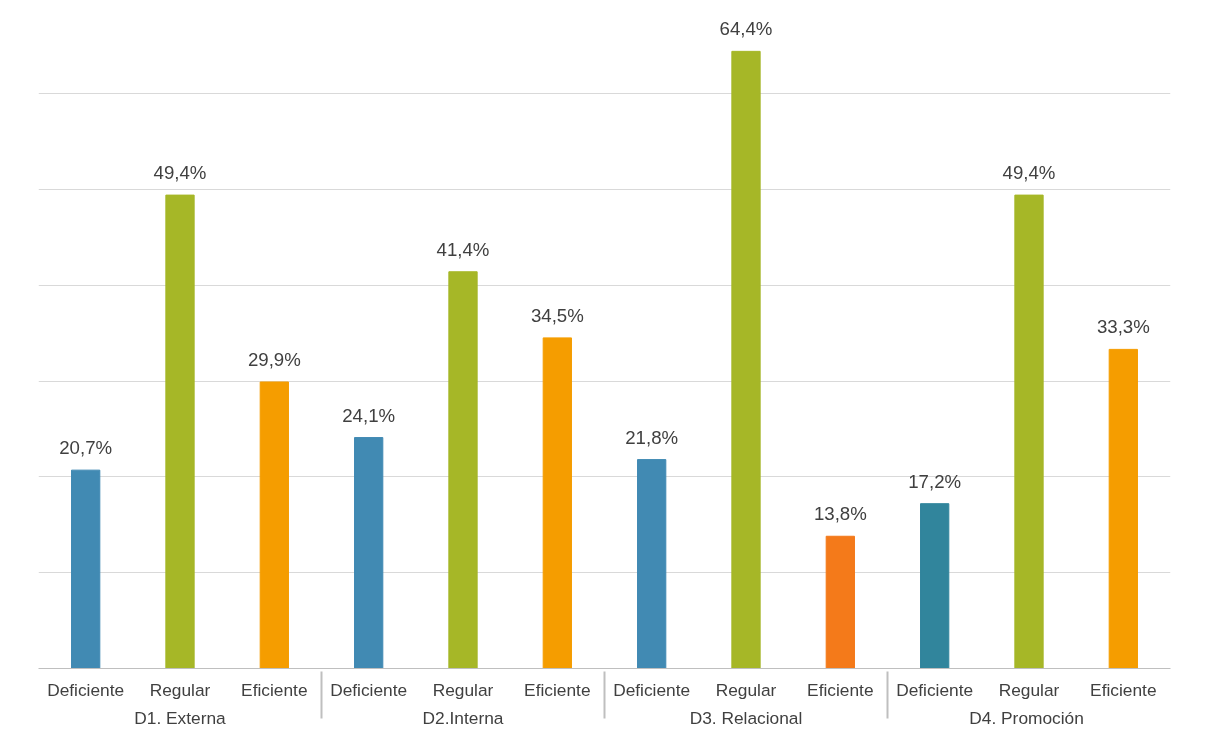 This screenshot has height=740, width=1211. Describe the element at coordinates (1123, 327) in the screenshot. I see `data-label: 33,3%` at that location.